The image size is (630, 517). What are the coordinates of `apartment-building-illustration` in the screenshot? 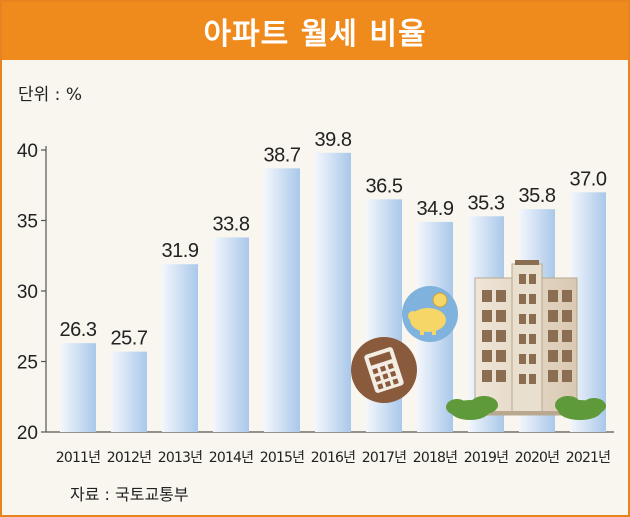 It's located at (526, 338).